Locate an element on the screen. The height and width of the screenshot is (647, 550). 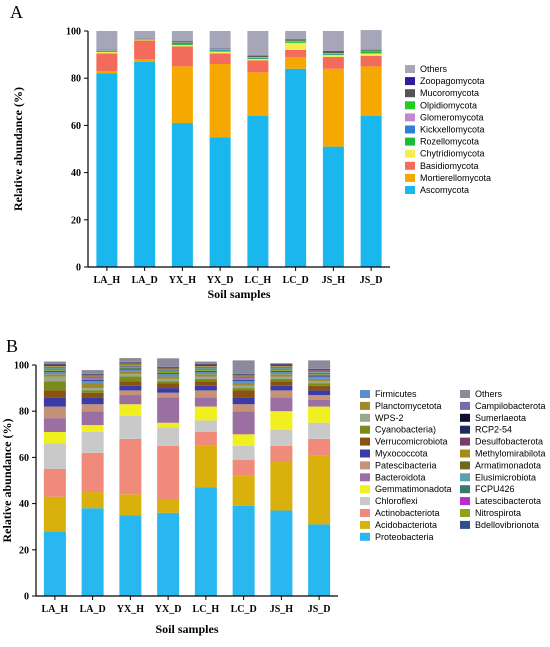
panel-b-legend-item: Myxococcota is located at coordinates (394, 454).